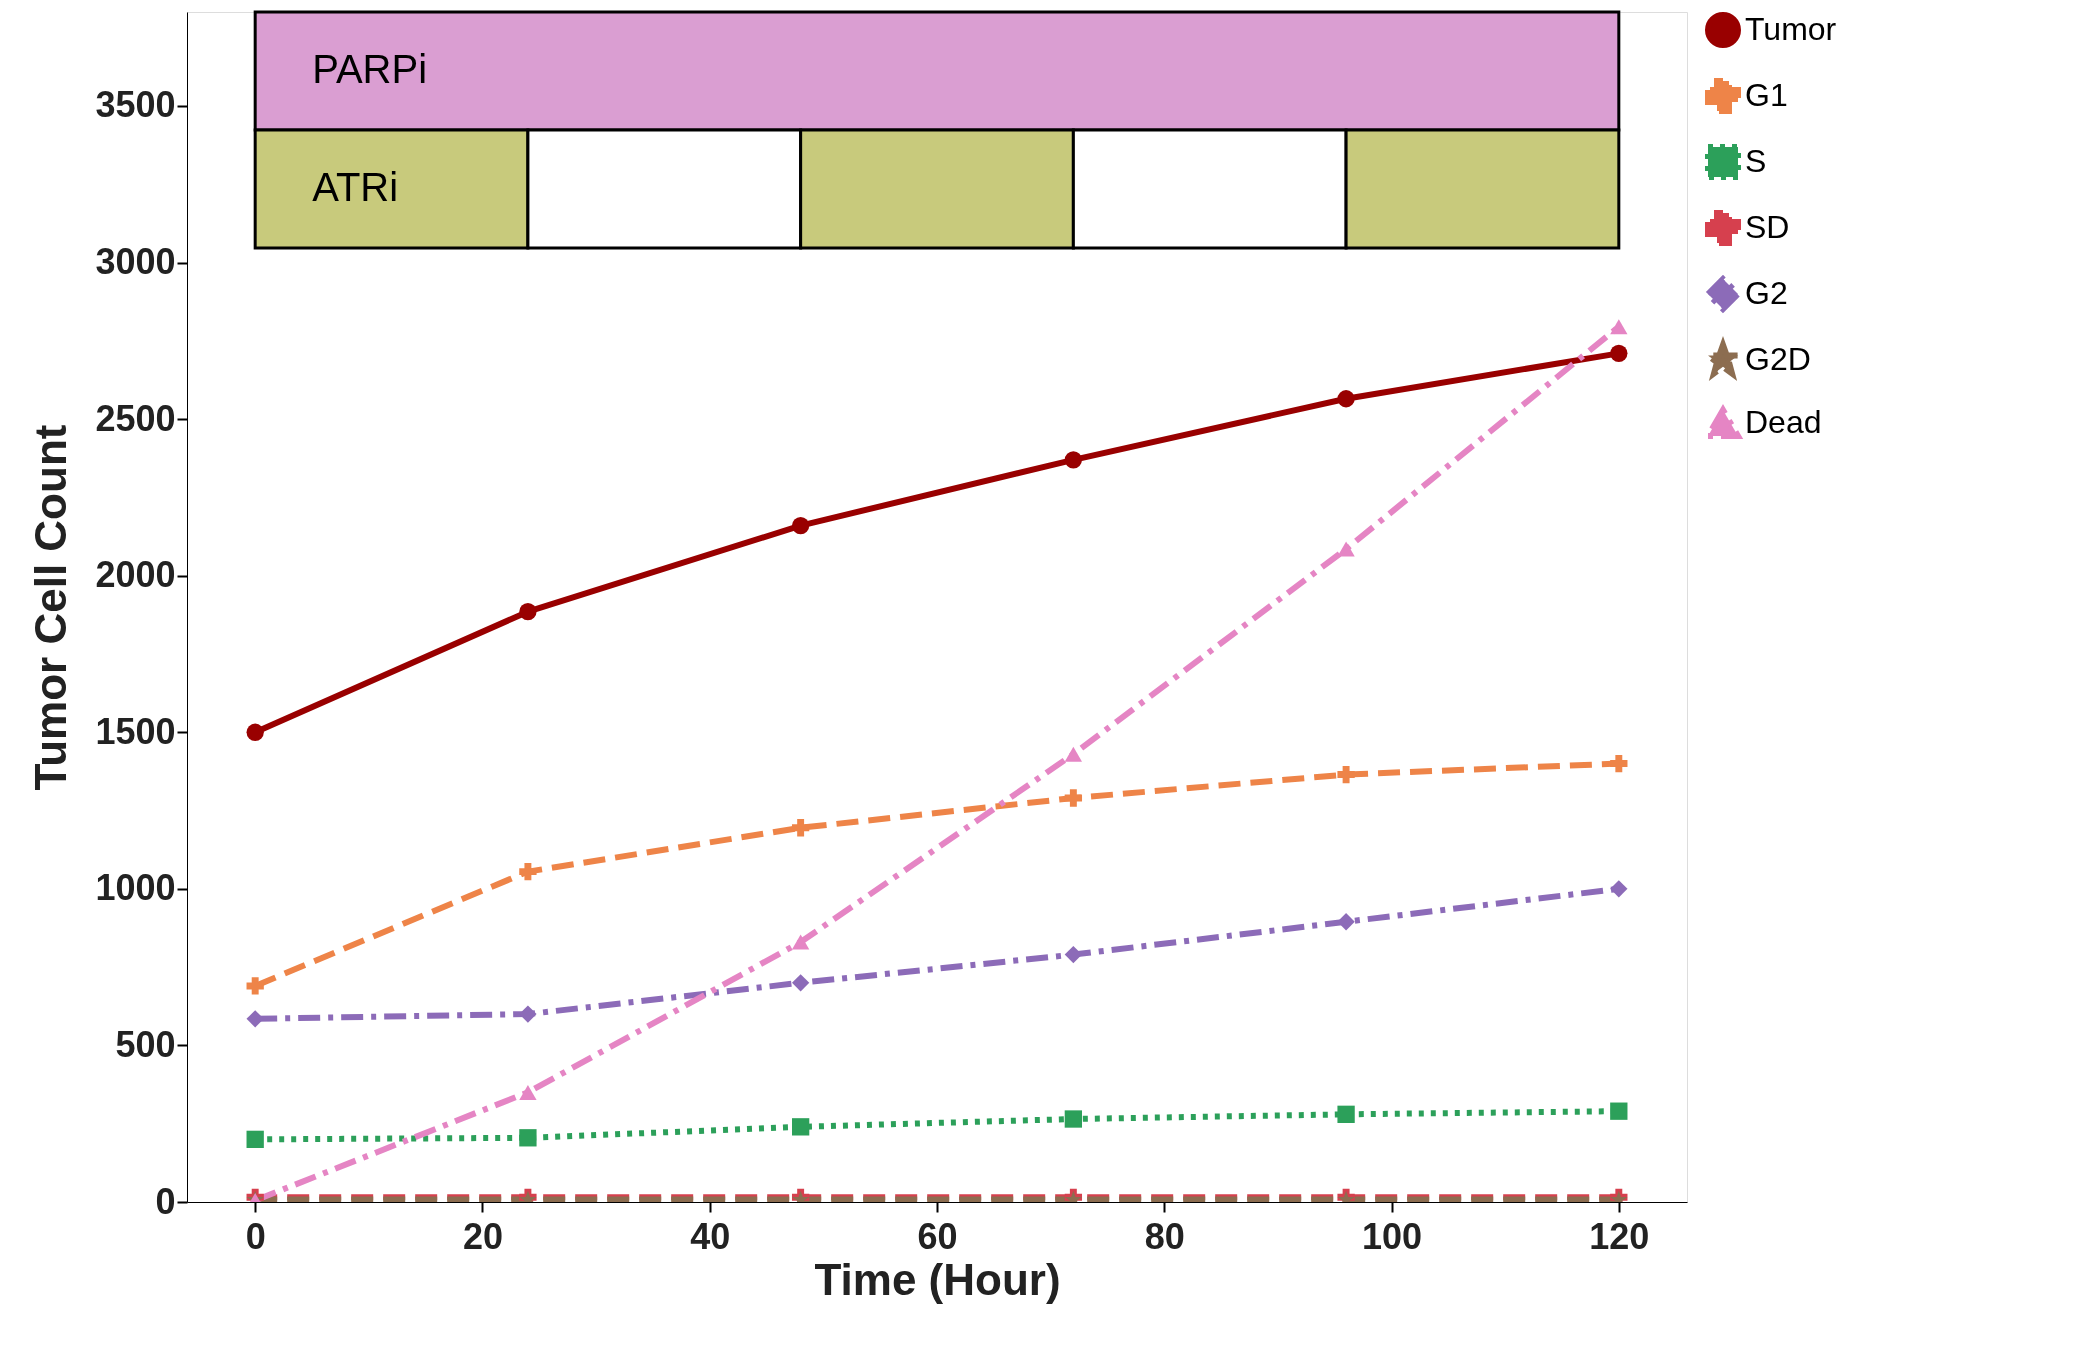  Describe the element at coordinates (1767, 227) in the screenshot. I see `legend-label: SD` at that location.